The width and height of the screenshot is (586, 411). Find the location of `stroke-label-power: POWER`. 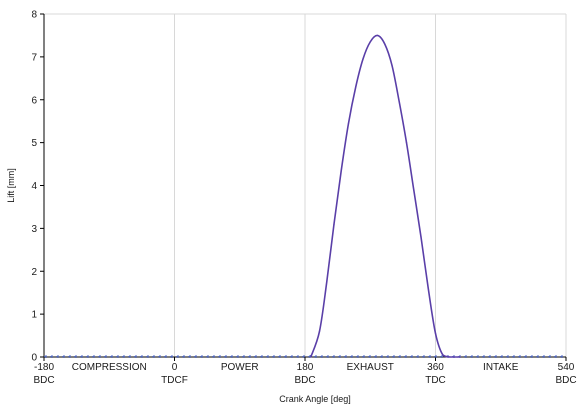

stroke-label-power: POWER is located at coordinates (240, 367).